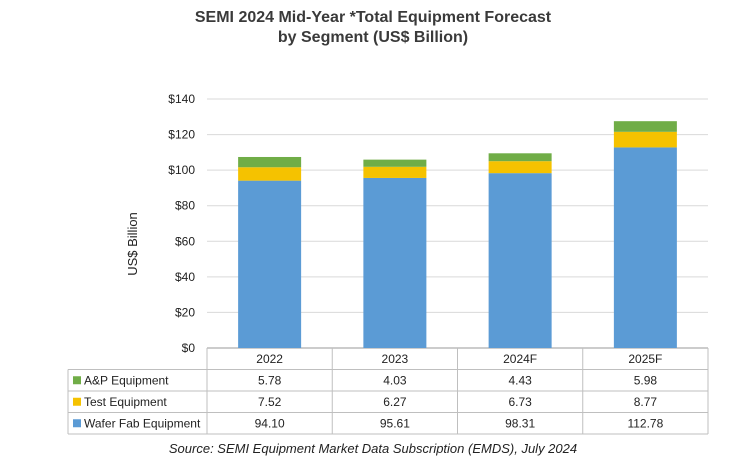 The width and height of the screenshot is (746, 458). What do you see at coordinates (270, 264) in the screenshot?
I see `bar-wafer-fab-equipment-2022` at bounding box center [270, 264].